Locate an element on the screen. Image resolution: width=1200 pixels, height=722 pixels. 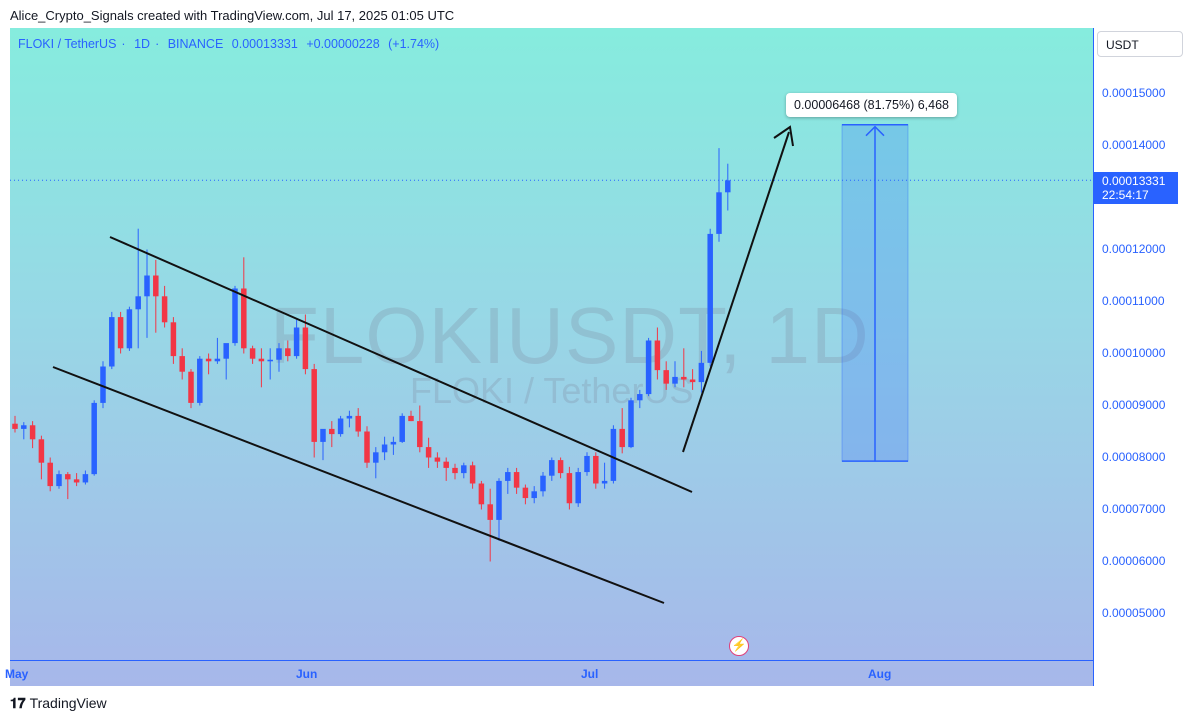
footer-brand-name: TradingView is located at coordinates (68, 703).